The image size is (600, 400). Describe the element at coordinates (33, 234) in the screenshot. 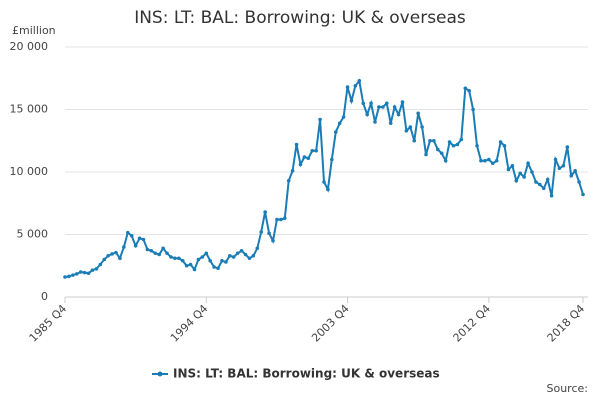

I see `y-tick-label: 5 000` at that location.